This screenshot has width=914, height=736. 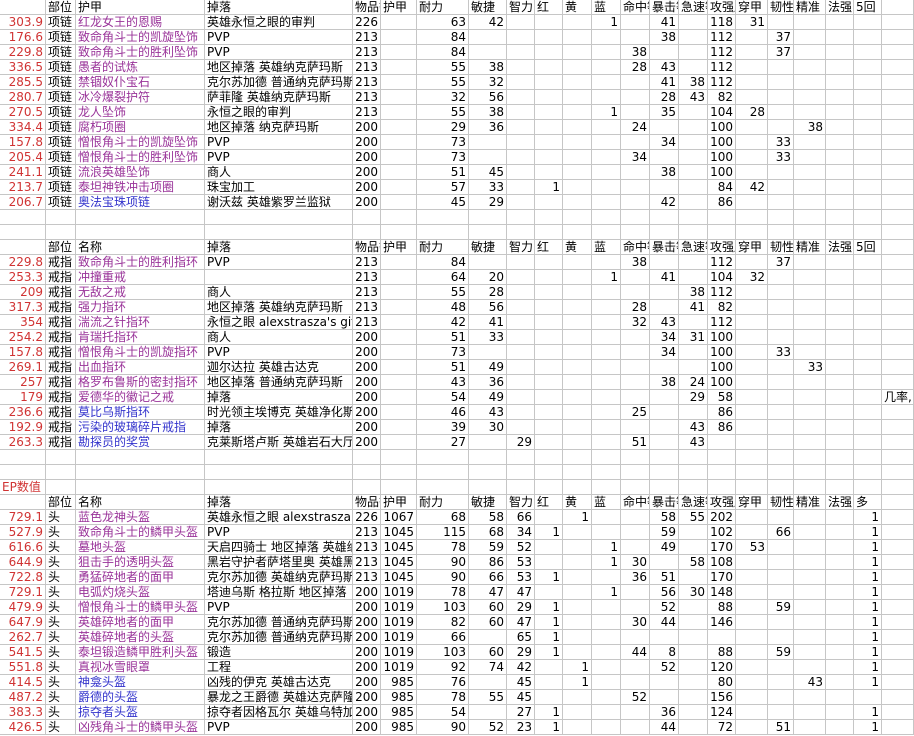 I want to click on cell-sta: 82, so click(x=443, y=622).